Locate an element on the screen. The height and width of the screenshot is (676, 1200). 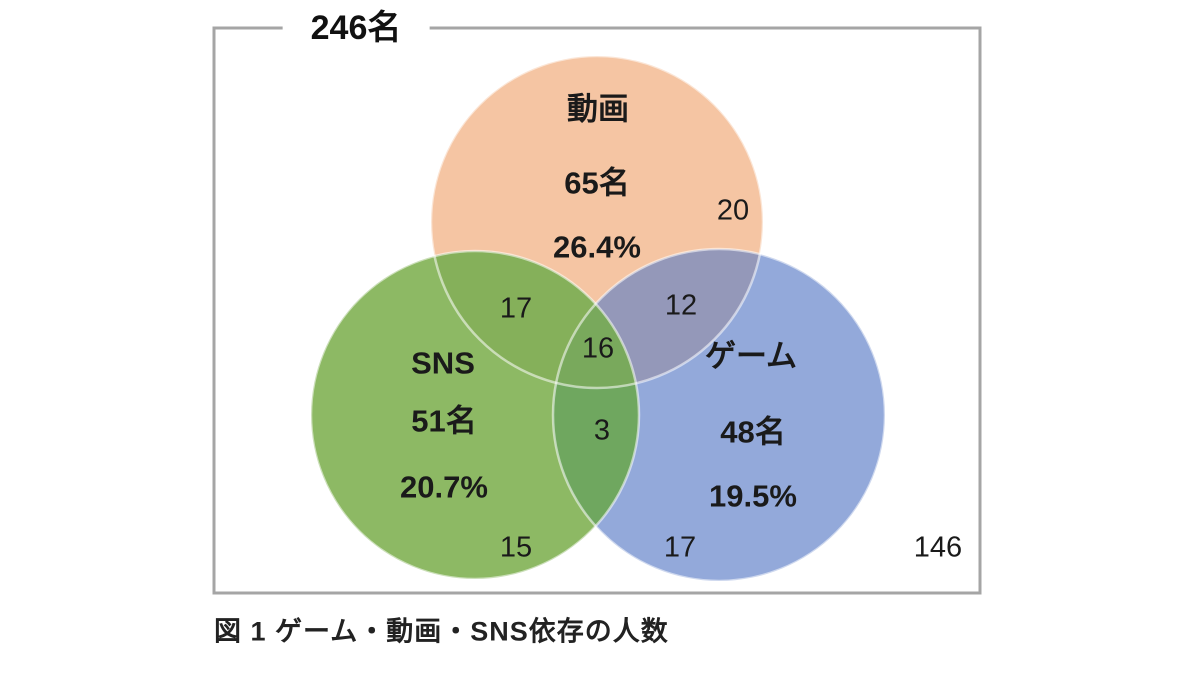
sns-count-label: 51名 is located at coordinates (444, 421).